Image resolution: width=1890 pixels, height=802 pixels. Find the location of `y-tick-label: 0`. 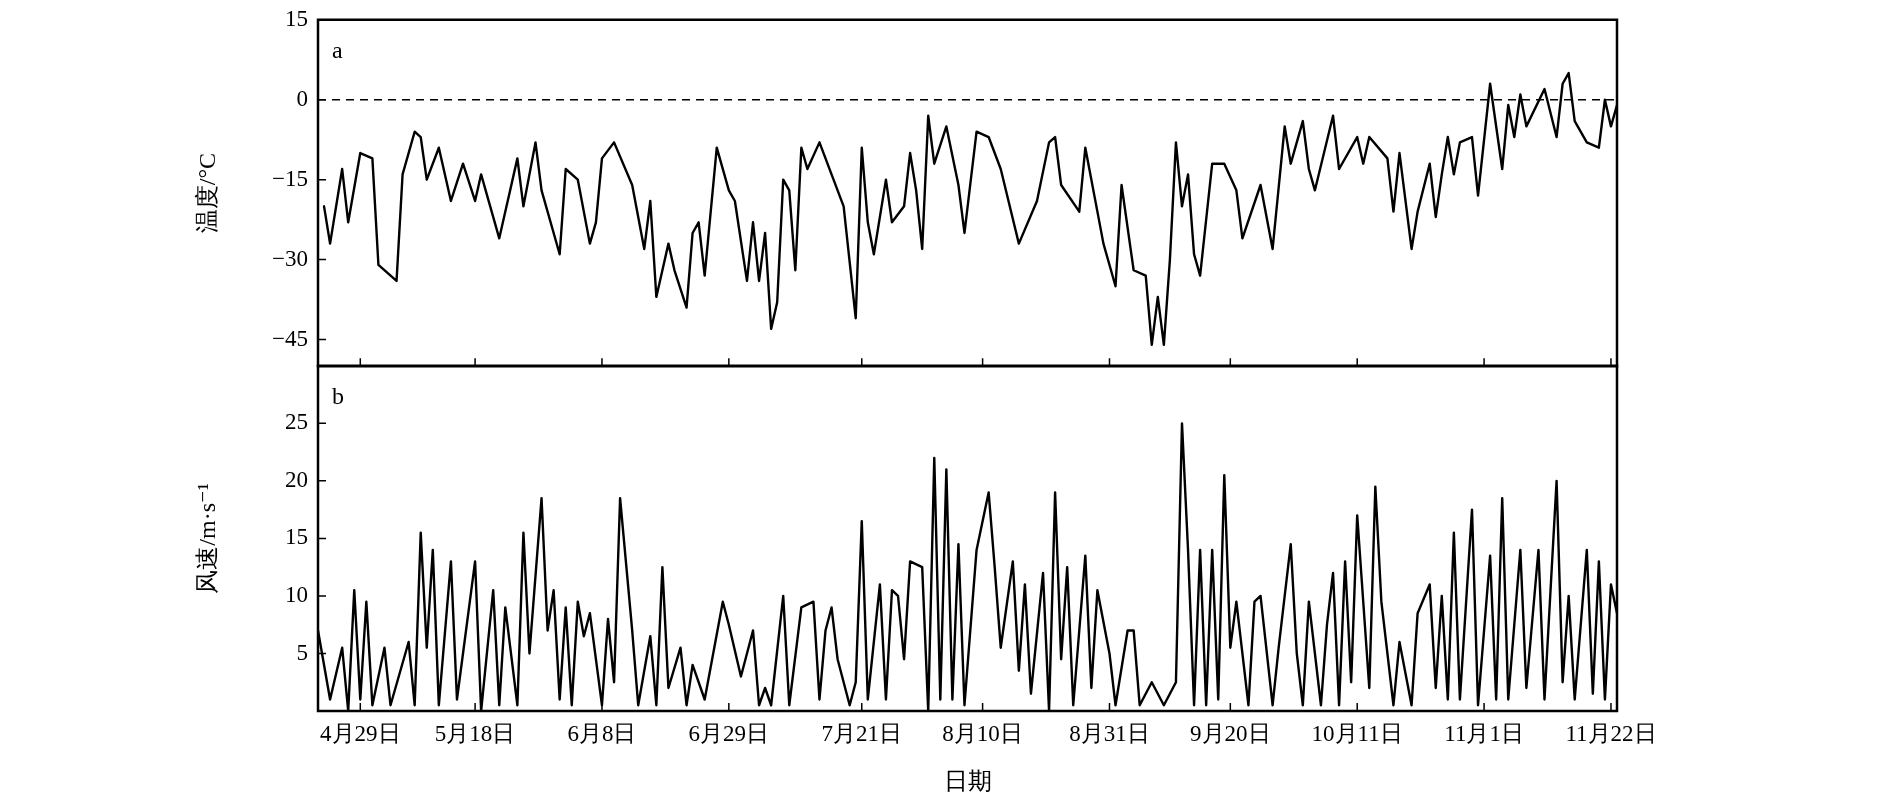

y-tick-label: 0 is located at coordinates (302, 98).